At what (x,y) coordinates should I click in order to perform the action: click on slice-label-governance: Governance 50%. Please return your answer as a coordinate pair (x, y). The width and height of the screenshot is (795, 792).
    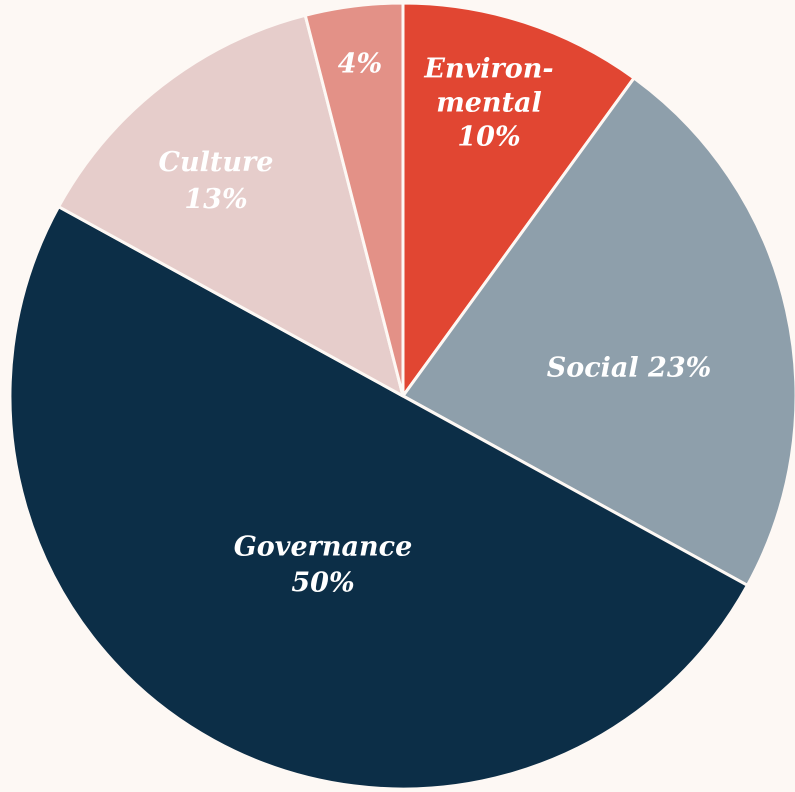
    Looking at the image, I should click on (323, 565).